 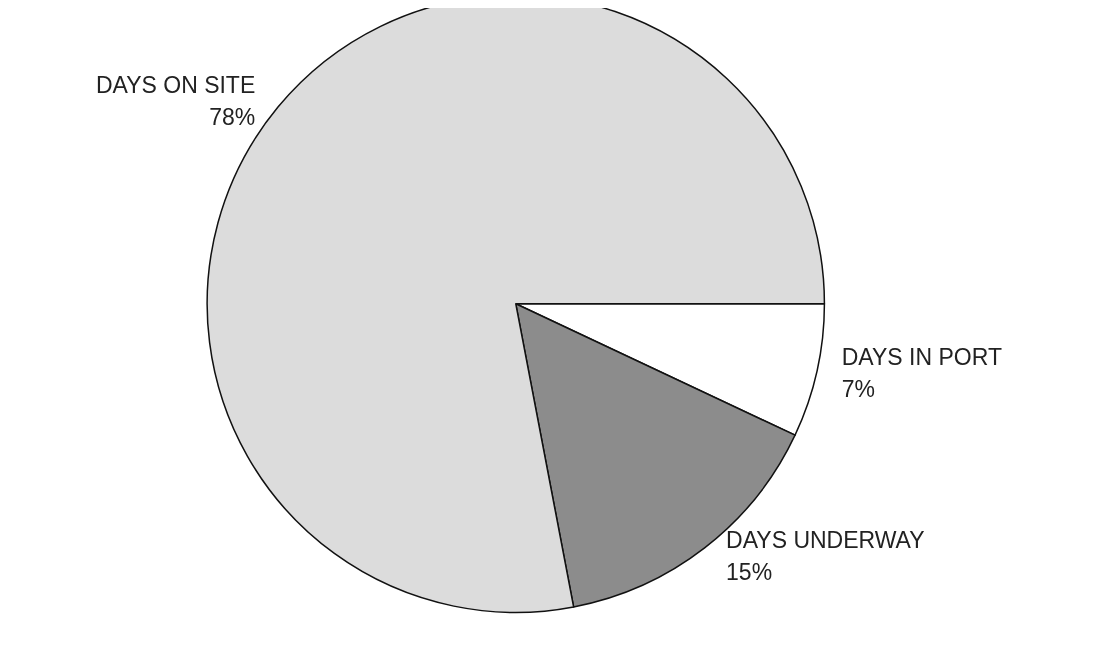 What do you see at coordinates (175, 84) in the screenshot?
I see `slice-label: DAYS ON SITE` at bounding box center [175, 84].